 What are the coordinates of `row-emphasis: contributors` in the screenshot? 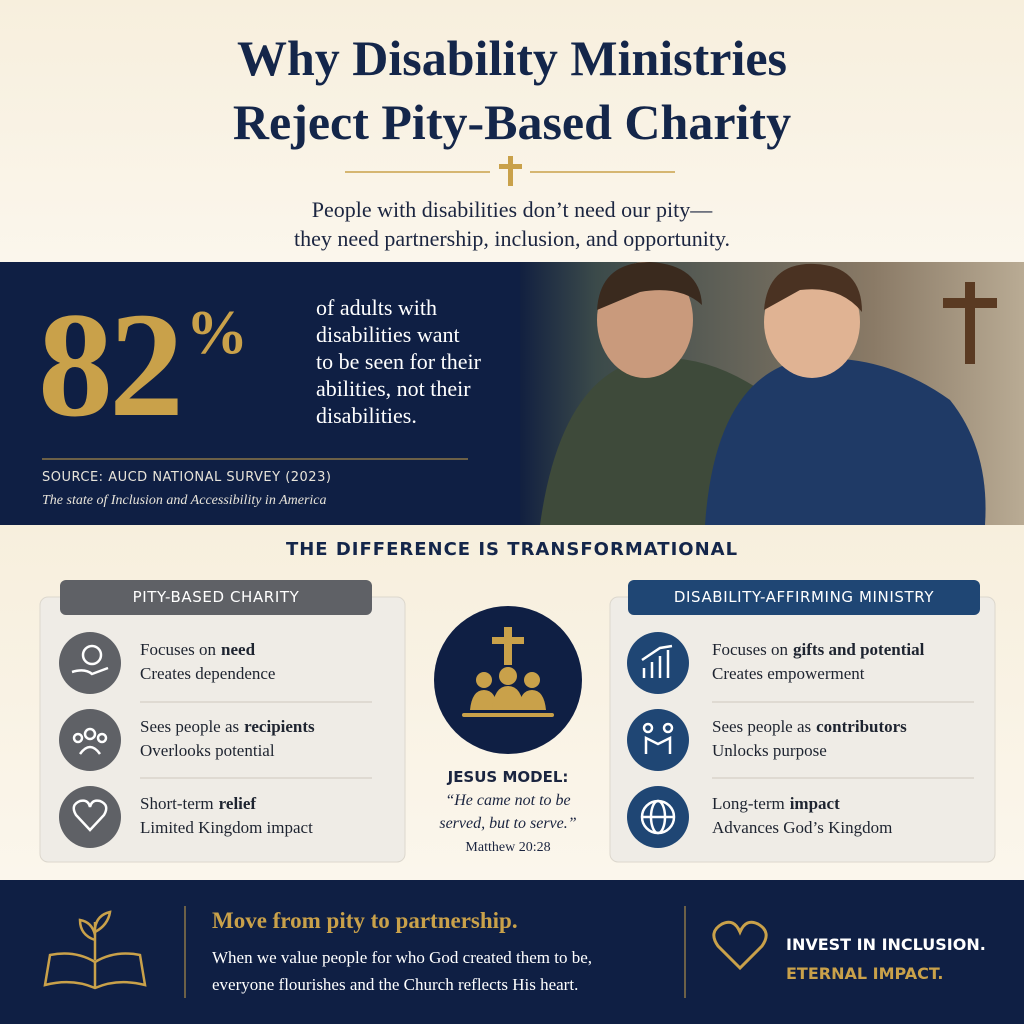 It's located at (861, 726).